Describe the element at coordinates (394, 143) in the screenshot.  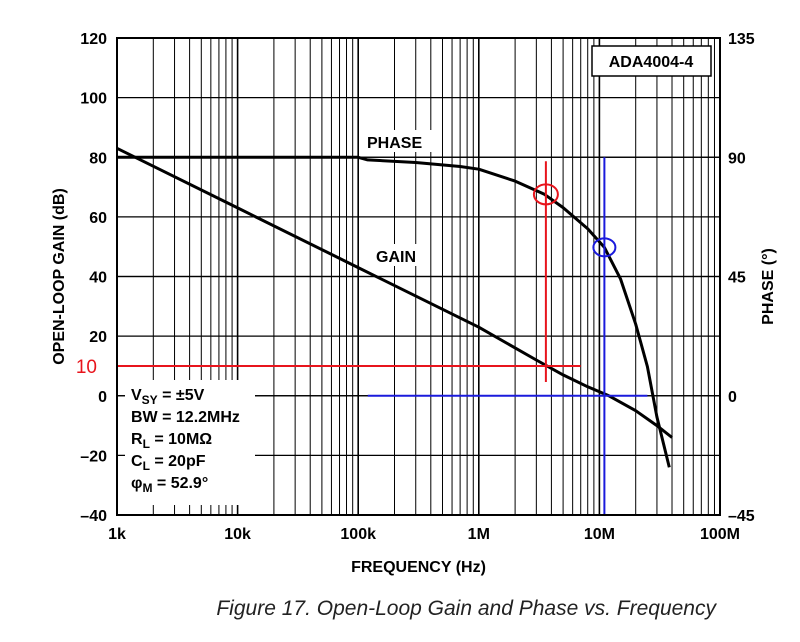
I see `phase-series-label: PHASE` at that location.